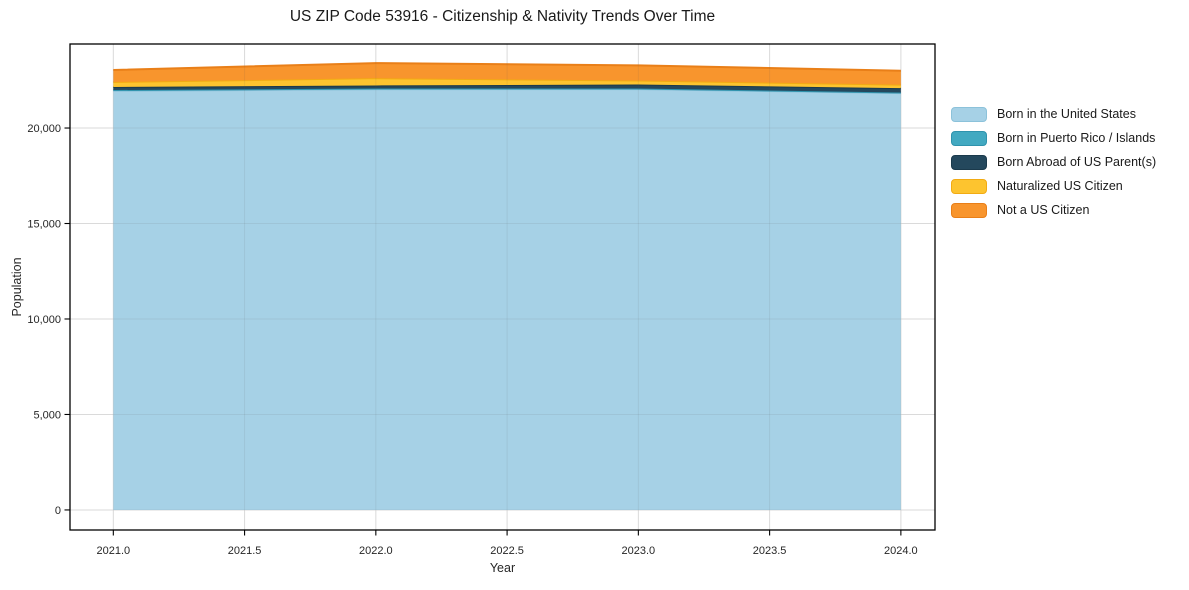 The height and width of the screenshot is (590, 1189). What do you see at coordinates (1060, 186) in the screenshot?
I see `legend-label: Naturalized US Citizen` at bounding box center [1060, 186].